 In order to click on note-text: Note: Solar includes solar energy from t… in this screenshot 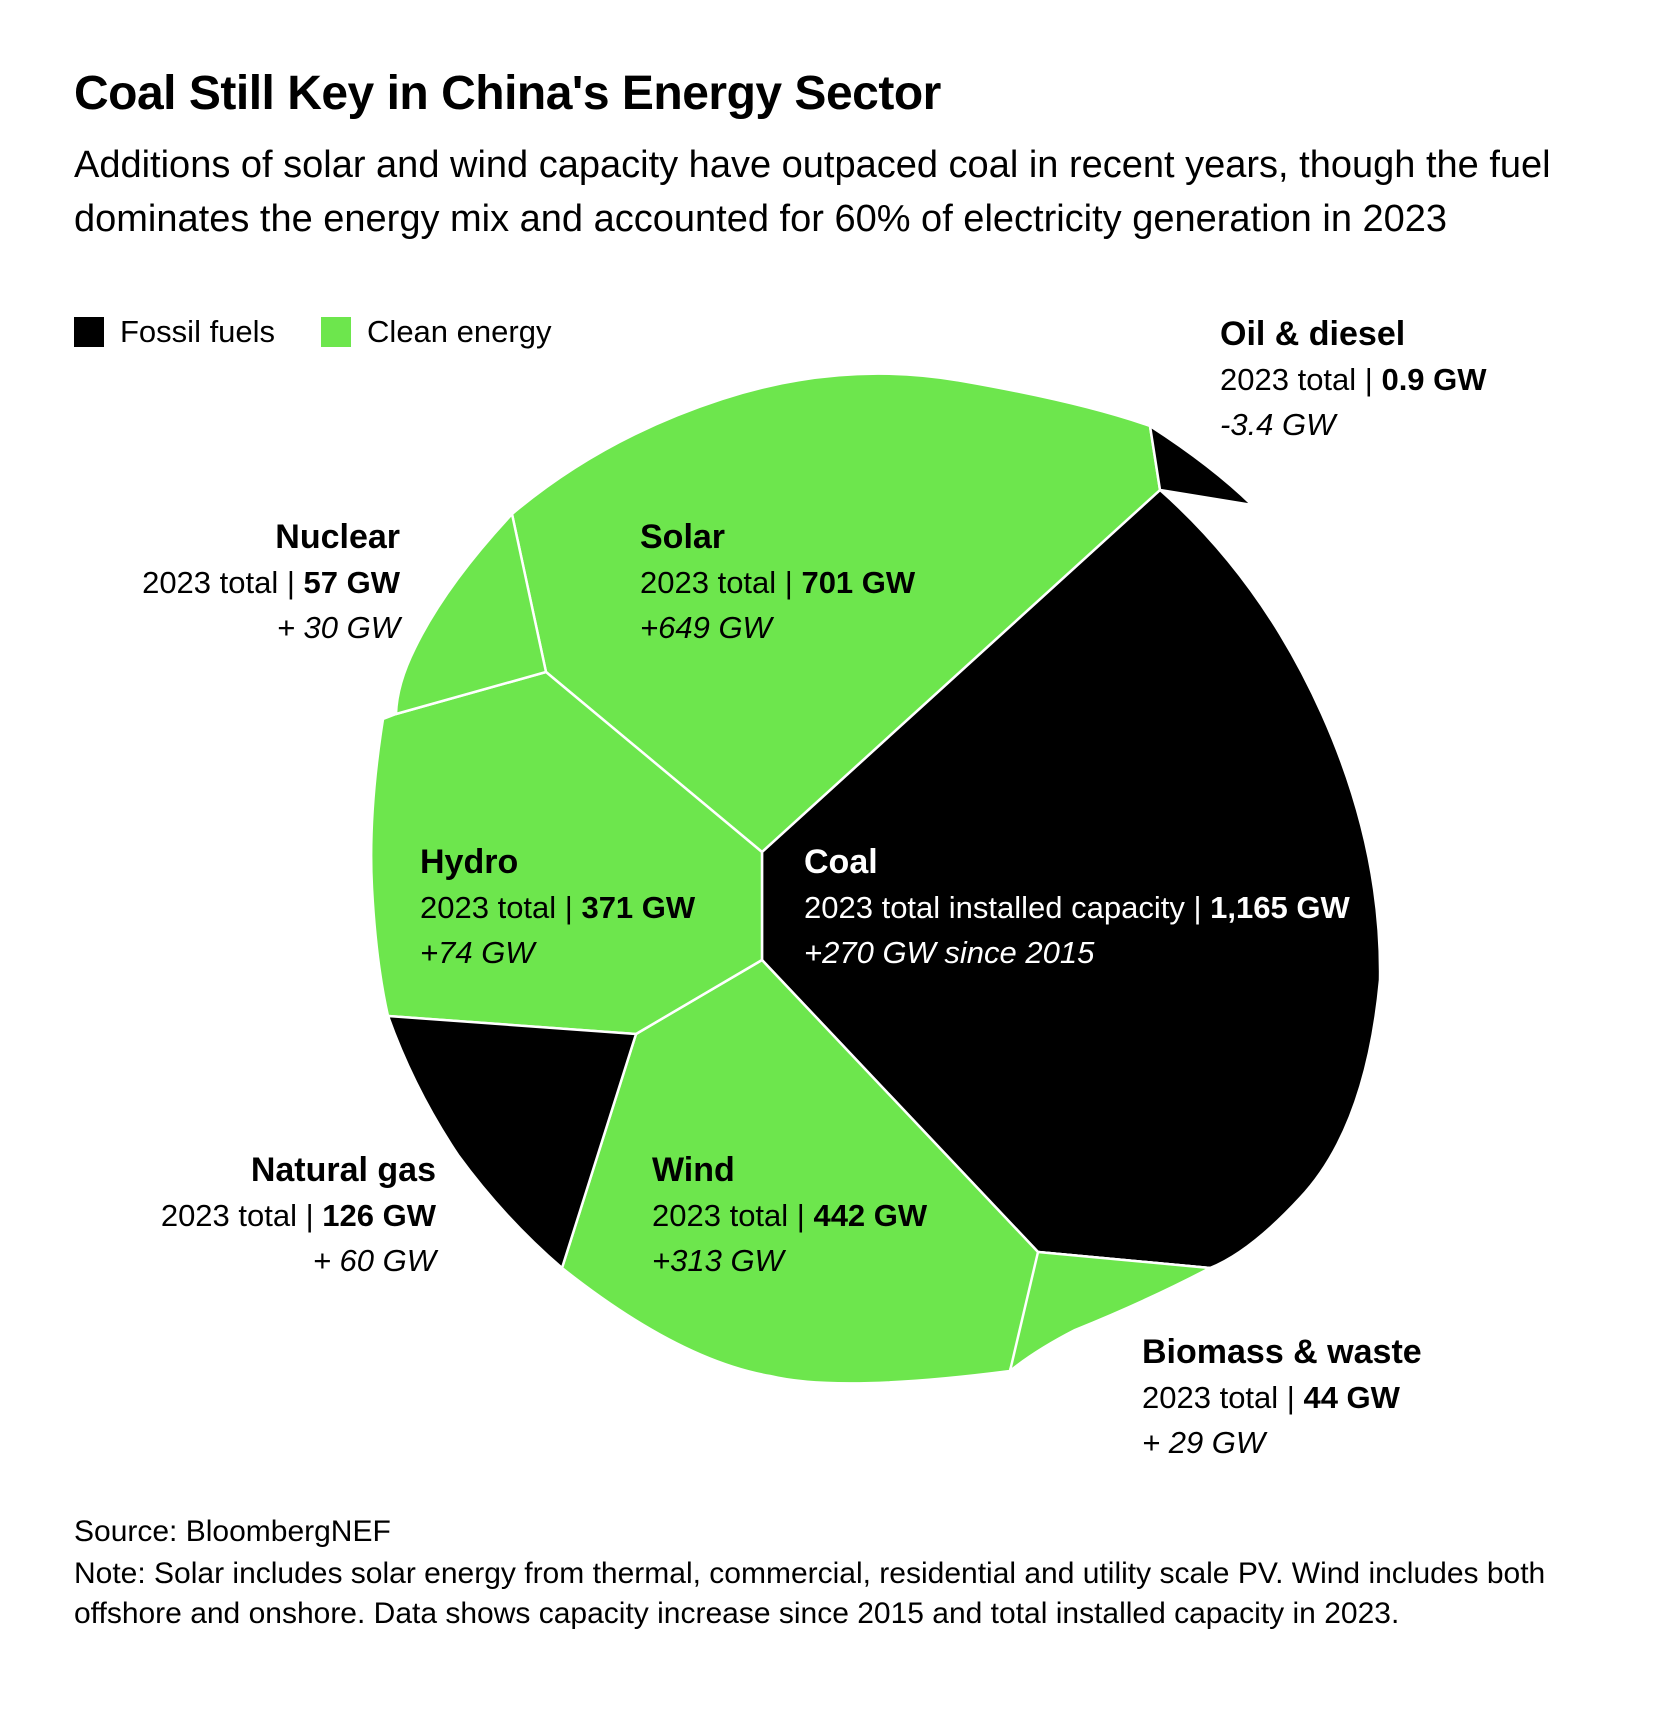, I will do `click(810, 1593)`.